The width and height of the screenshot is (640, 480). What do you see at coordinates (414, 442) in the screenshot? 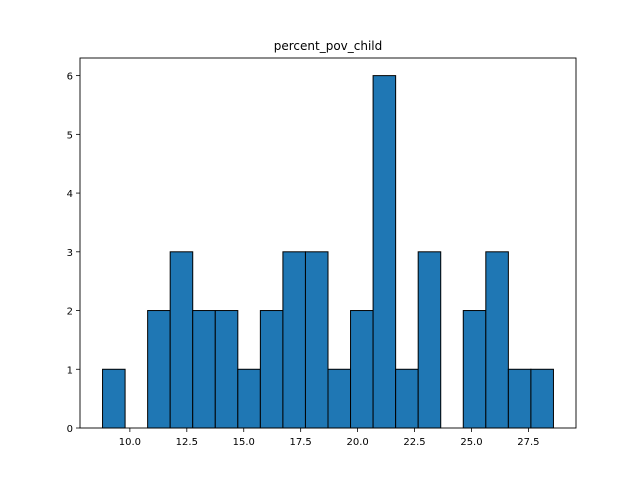
I see `x-tick-label: 22.5` at bounding box center [414, 442].